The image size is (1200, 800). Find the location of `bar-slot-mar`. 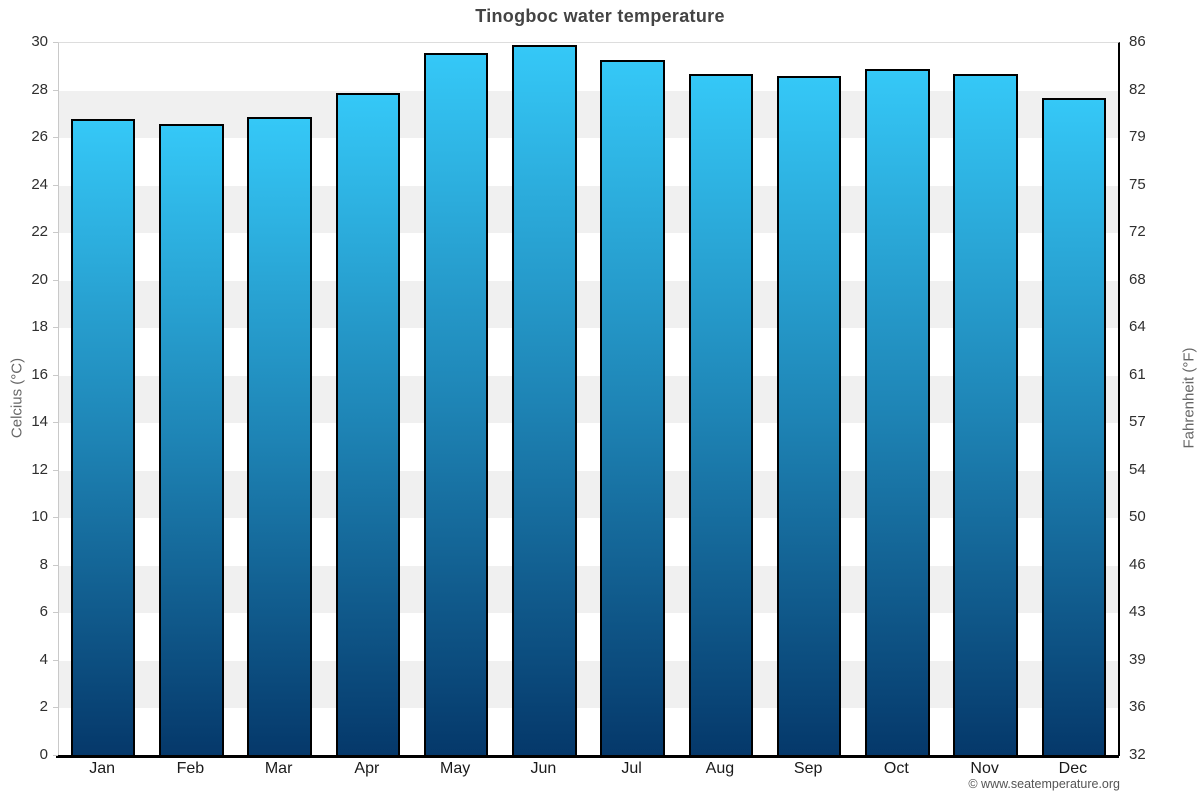

bar-slot-mar is located at coordinates (280, 399).